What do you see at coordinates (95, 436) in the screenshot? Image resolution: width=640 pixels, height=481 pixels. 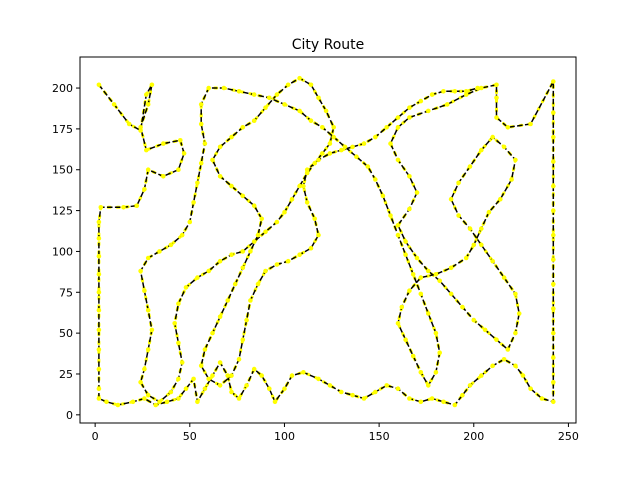 I see `x-tick-label: 0` at bounding box center [95, 436].